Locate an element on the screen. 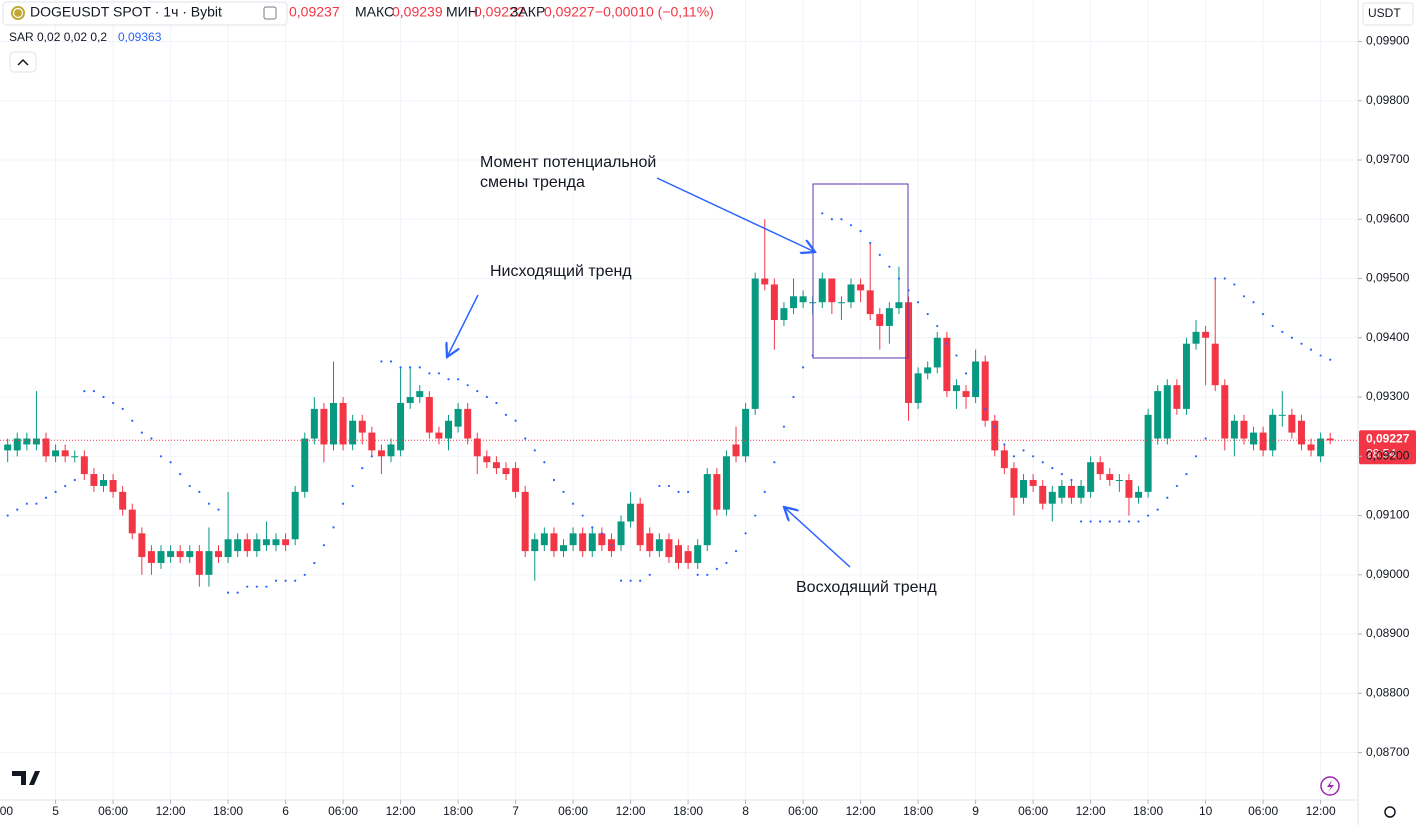  price-badge-bg is located at coordinates (1387, 447).